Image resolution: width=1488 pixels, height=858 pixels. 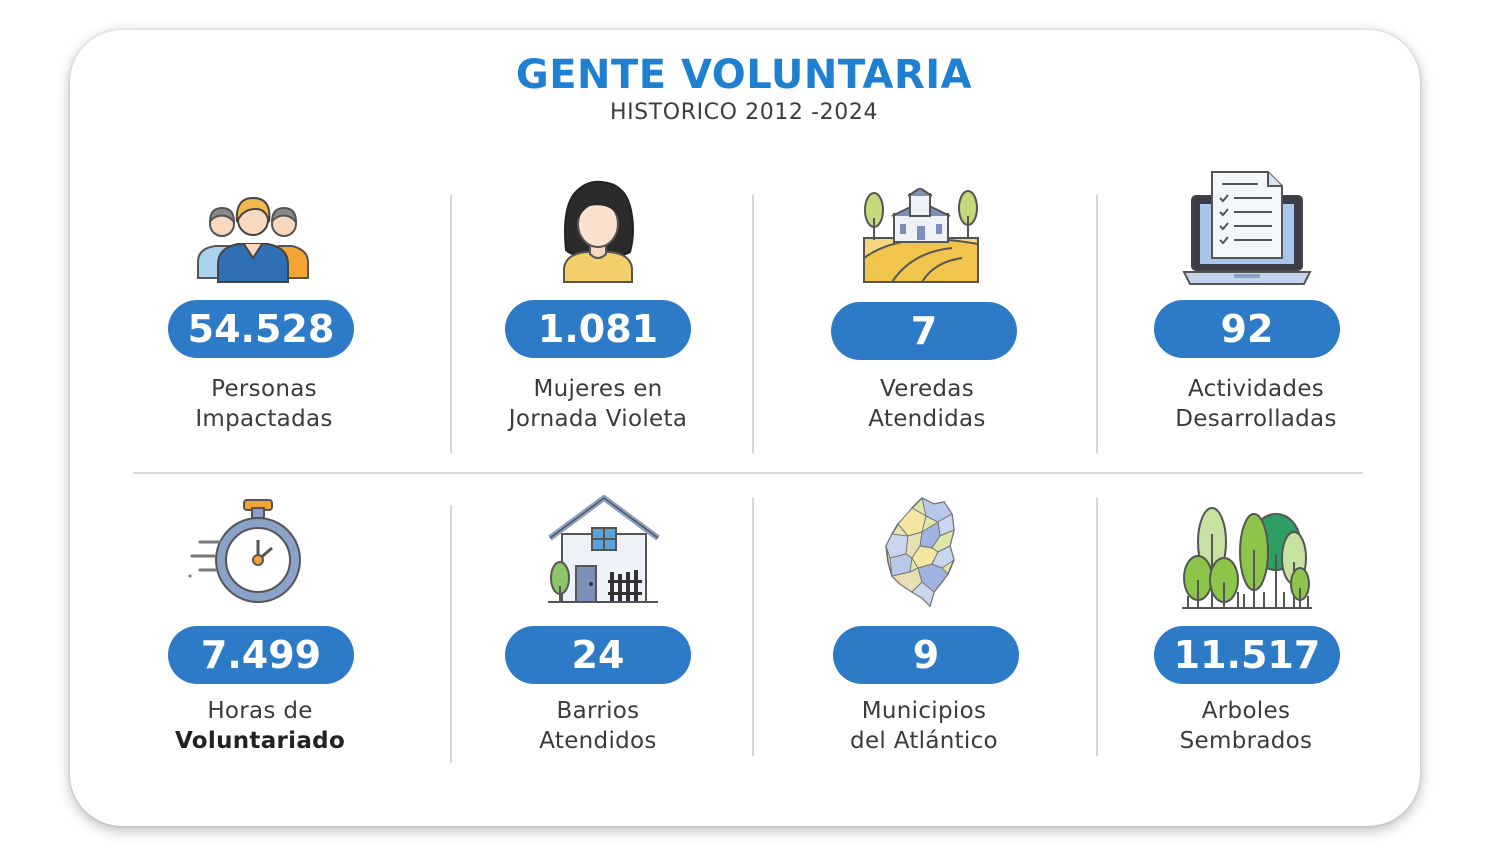 I want to click on stopwatch-icon, so click(x=246, y=555).